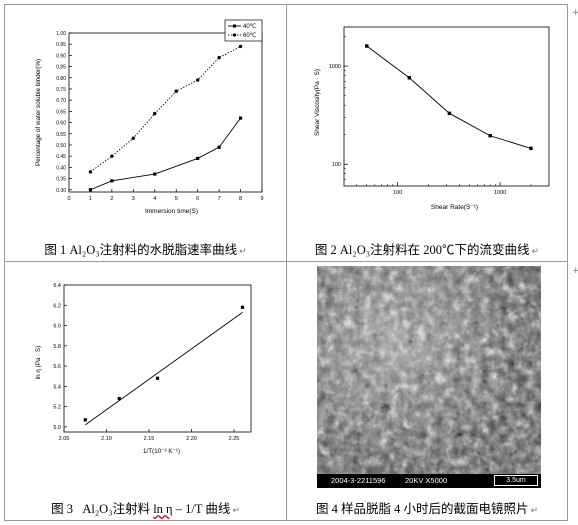 The height and width of the screenshot is (525, 578). Describe the element at coordinates (61, 90) in the screenshot. I see `y-tick-label: 0.75` at that location.